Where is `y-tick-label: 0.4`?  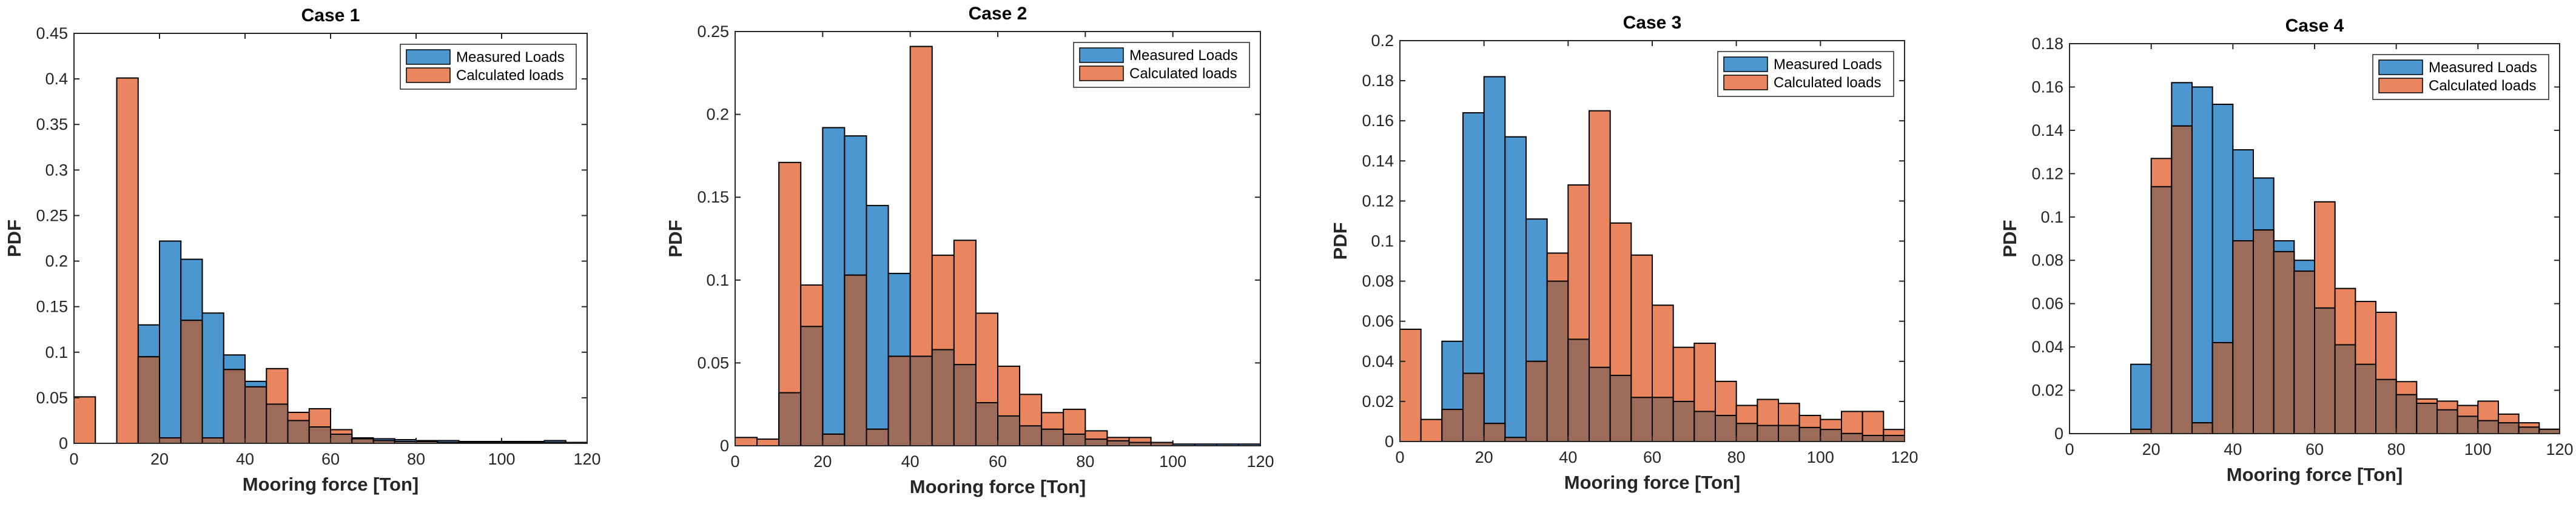 y-tick-label: 0.4 is located at coordinates (56, 79).